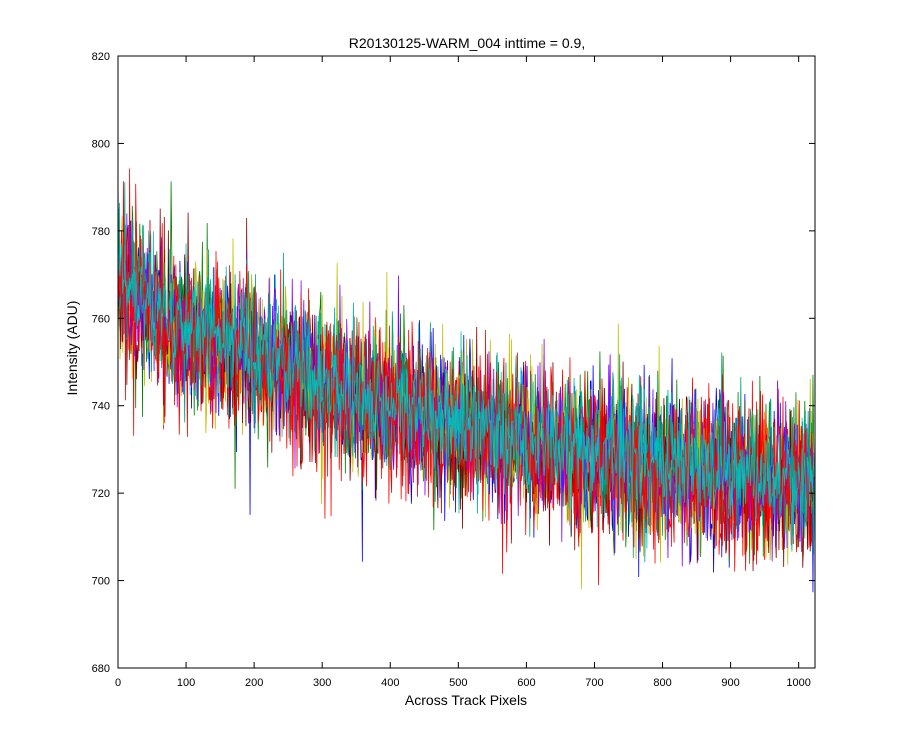  What do you see at coordinates (594, 683) in the screenshot?
I see `x-tick-label: 700` at bounding box center [594, 683].